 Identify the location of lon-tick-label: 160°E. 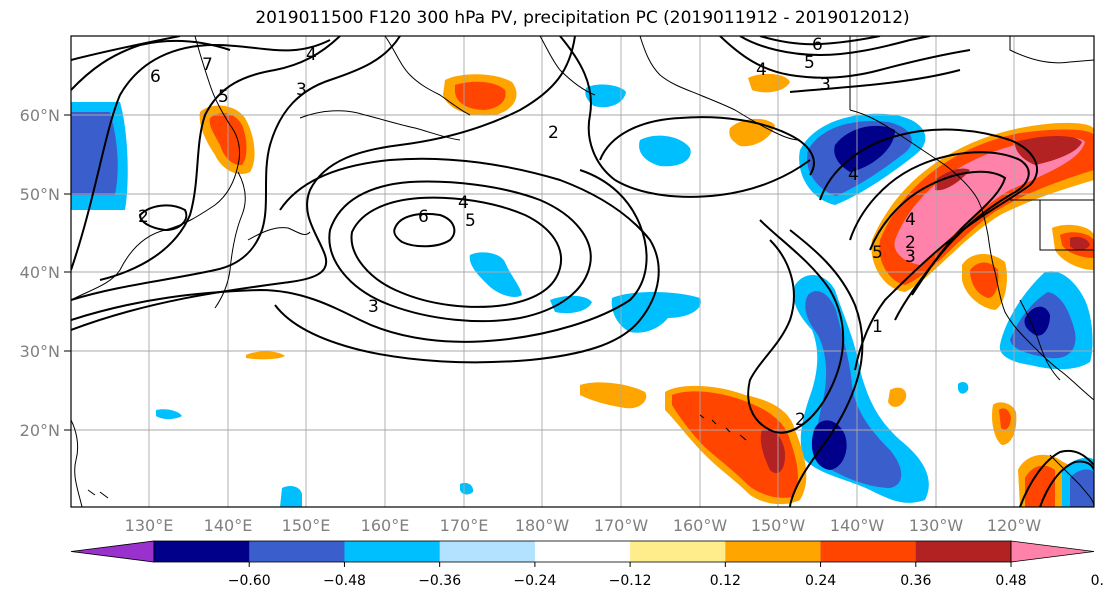
(385, 525).